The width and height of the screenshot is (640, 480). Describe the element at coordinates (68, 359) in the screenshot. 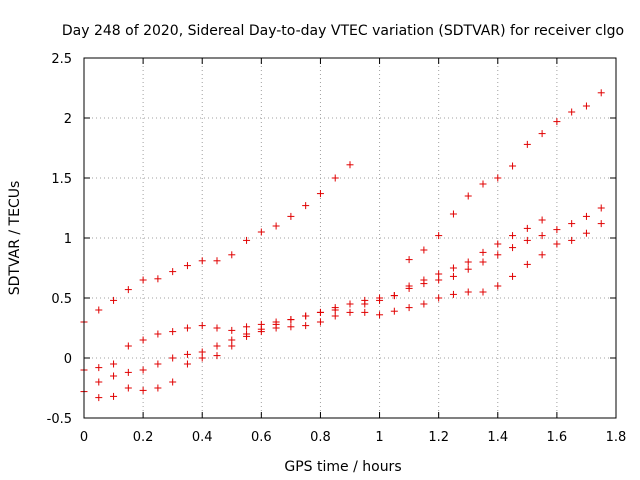

I see `y-tick-label: 0` at that location.